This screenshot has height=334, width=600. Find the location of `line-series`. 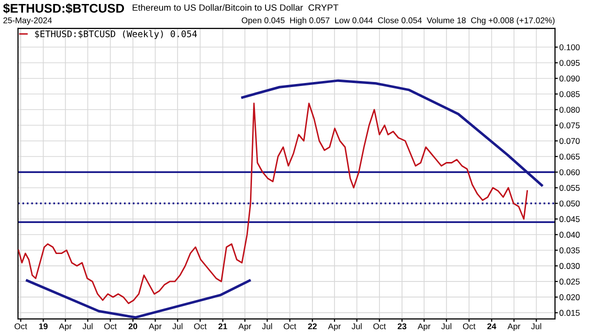

line-series is located at coordinates (138, 299).